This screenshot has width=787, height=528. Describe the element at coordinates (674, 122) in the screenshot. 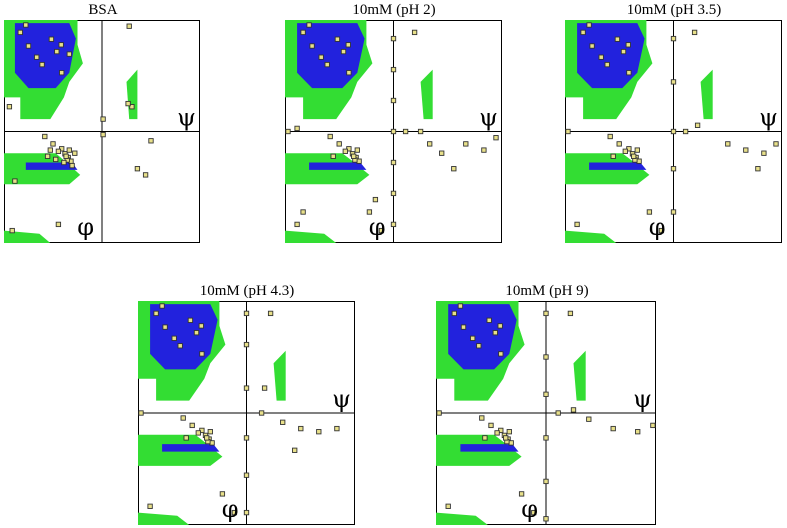

I see `plot-panel-ph3-5: 10mM (pH 3.5) ψ φ` at that location.